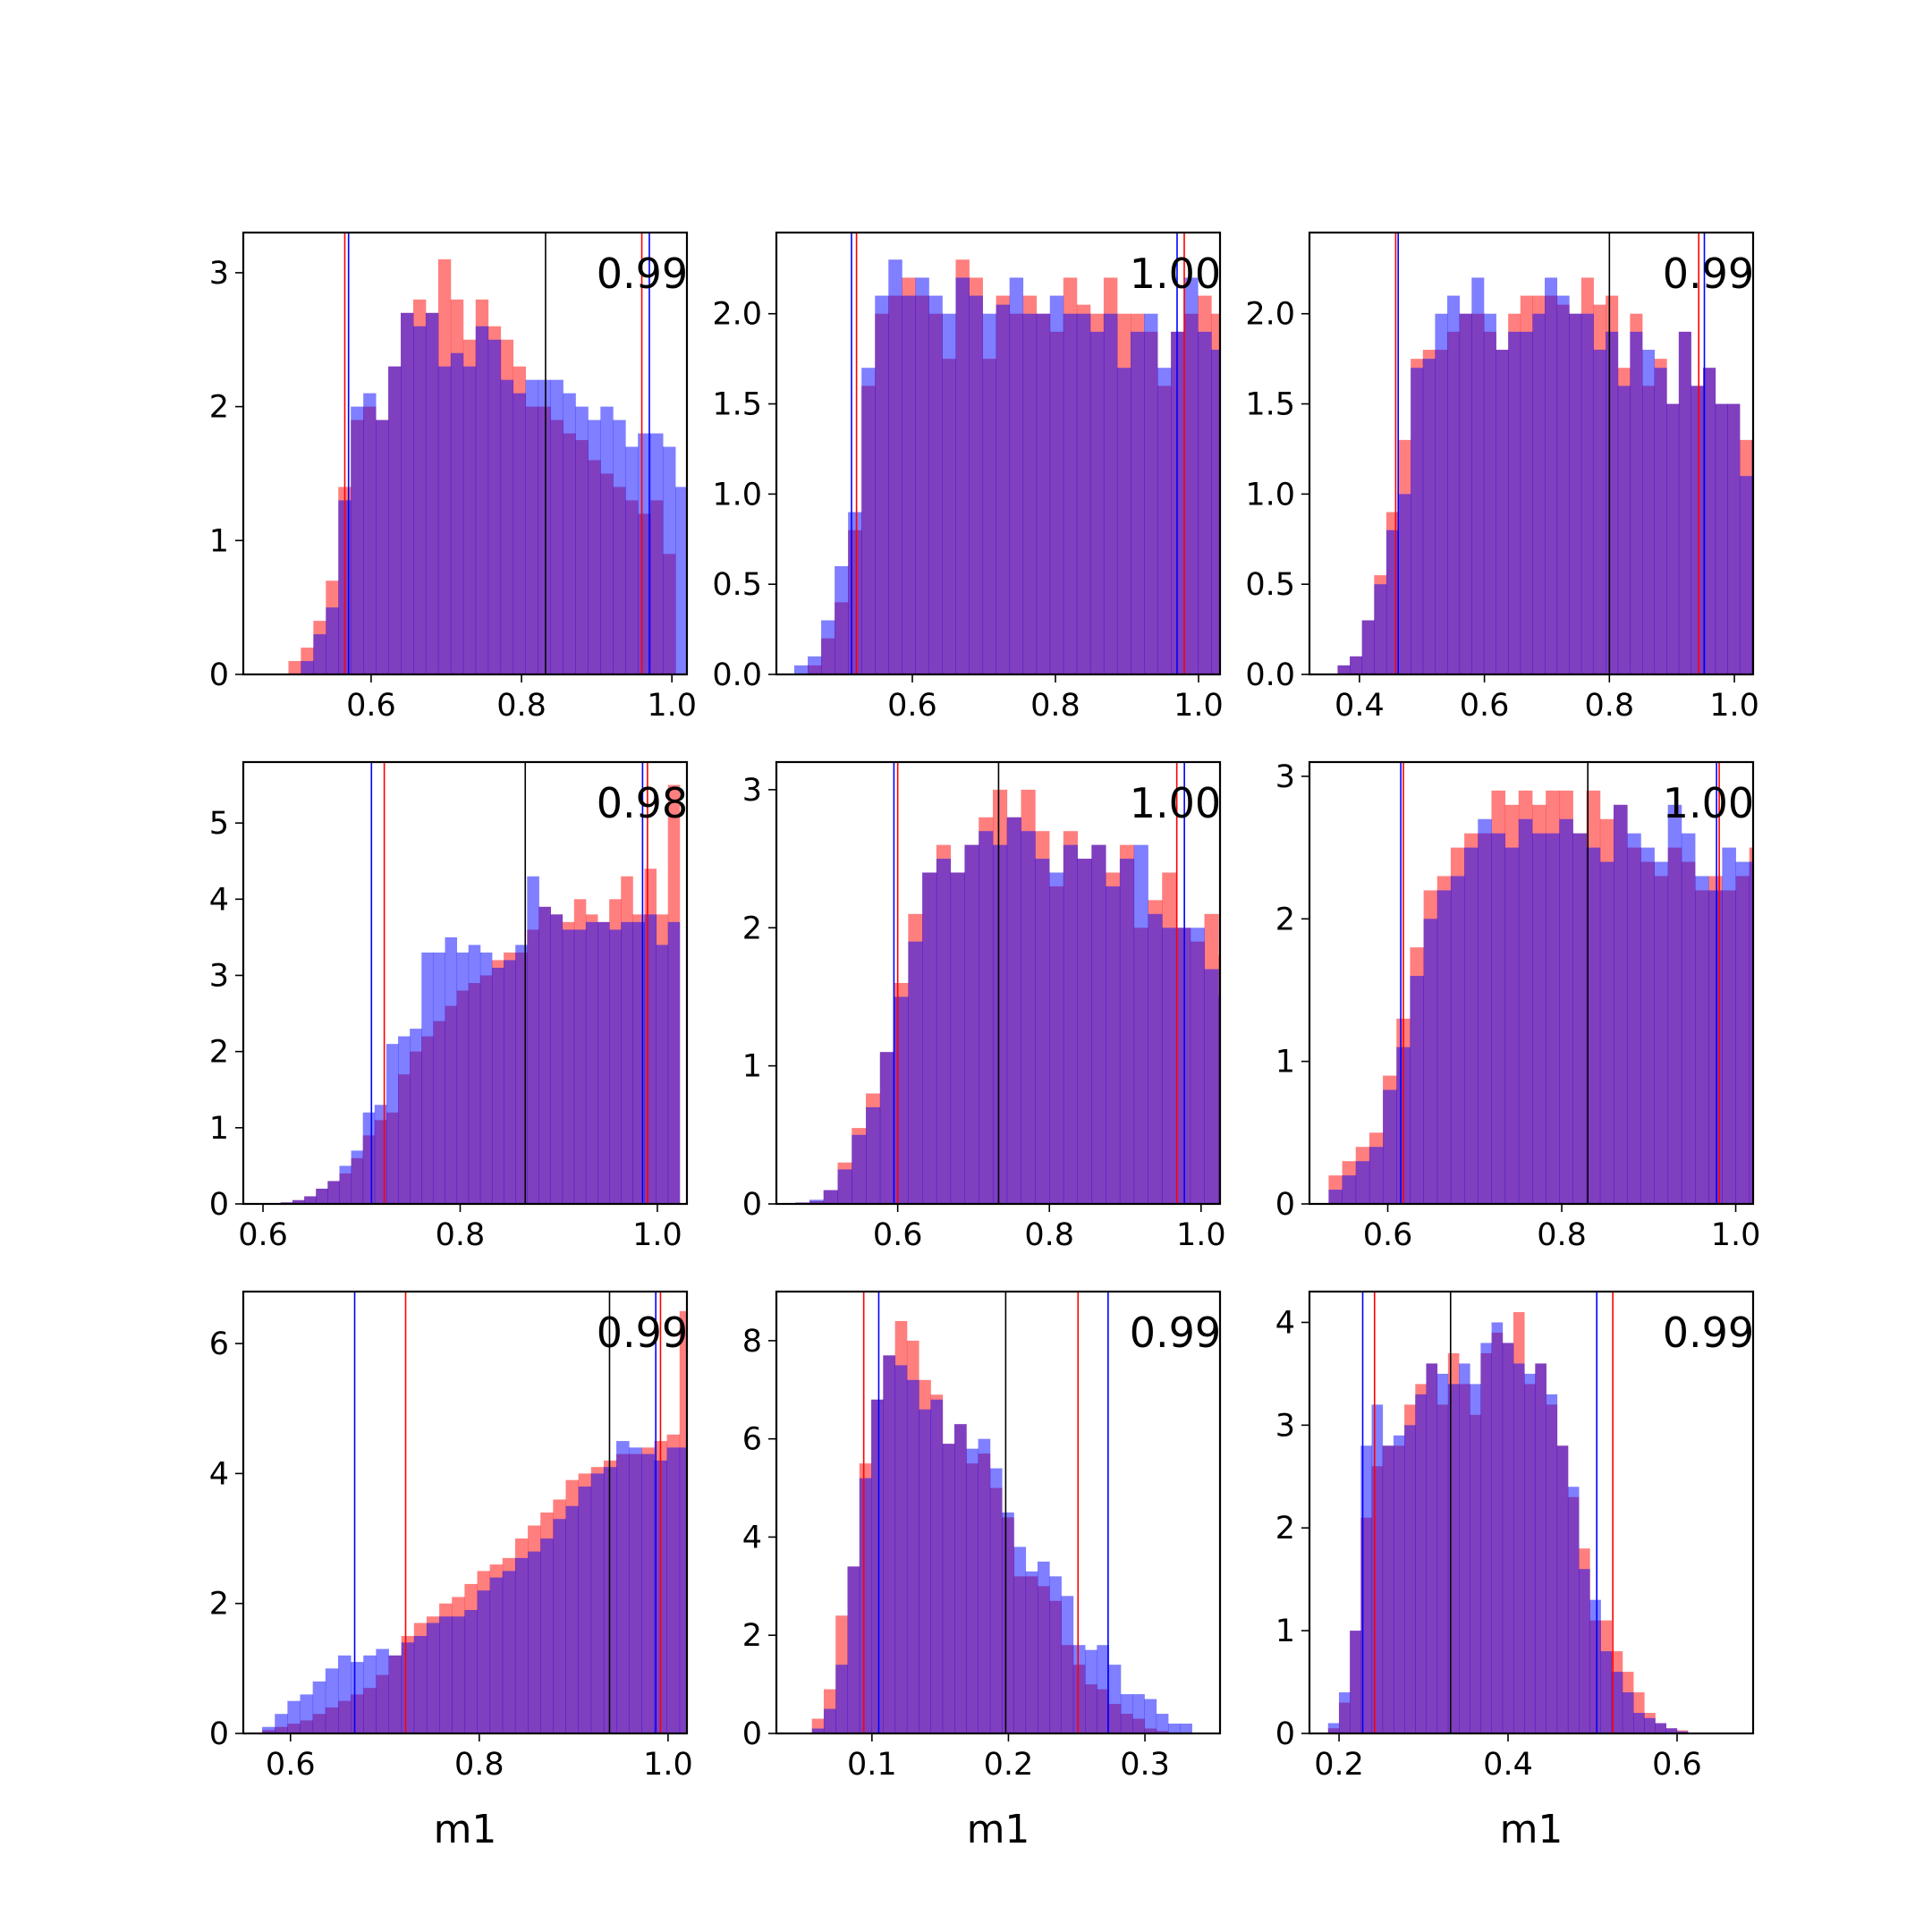  I want to click on axes-frame, so click(465, 983).